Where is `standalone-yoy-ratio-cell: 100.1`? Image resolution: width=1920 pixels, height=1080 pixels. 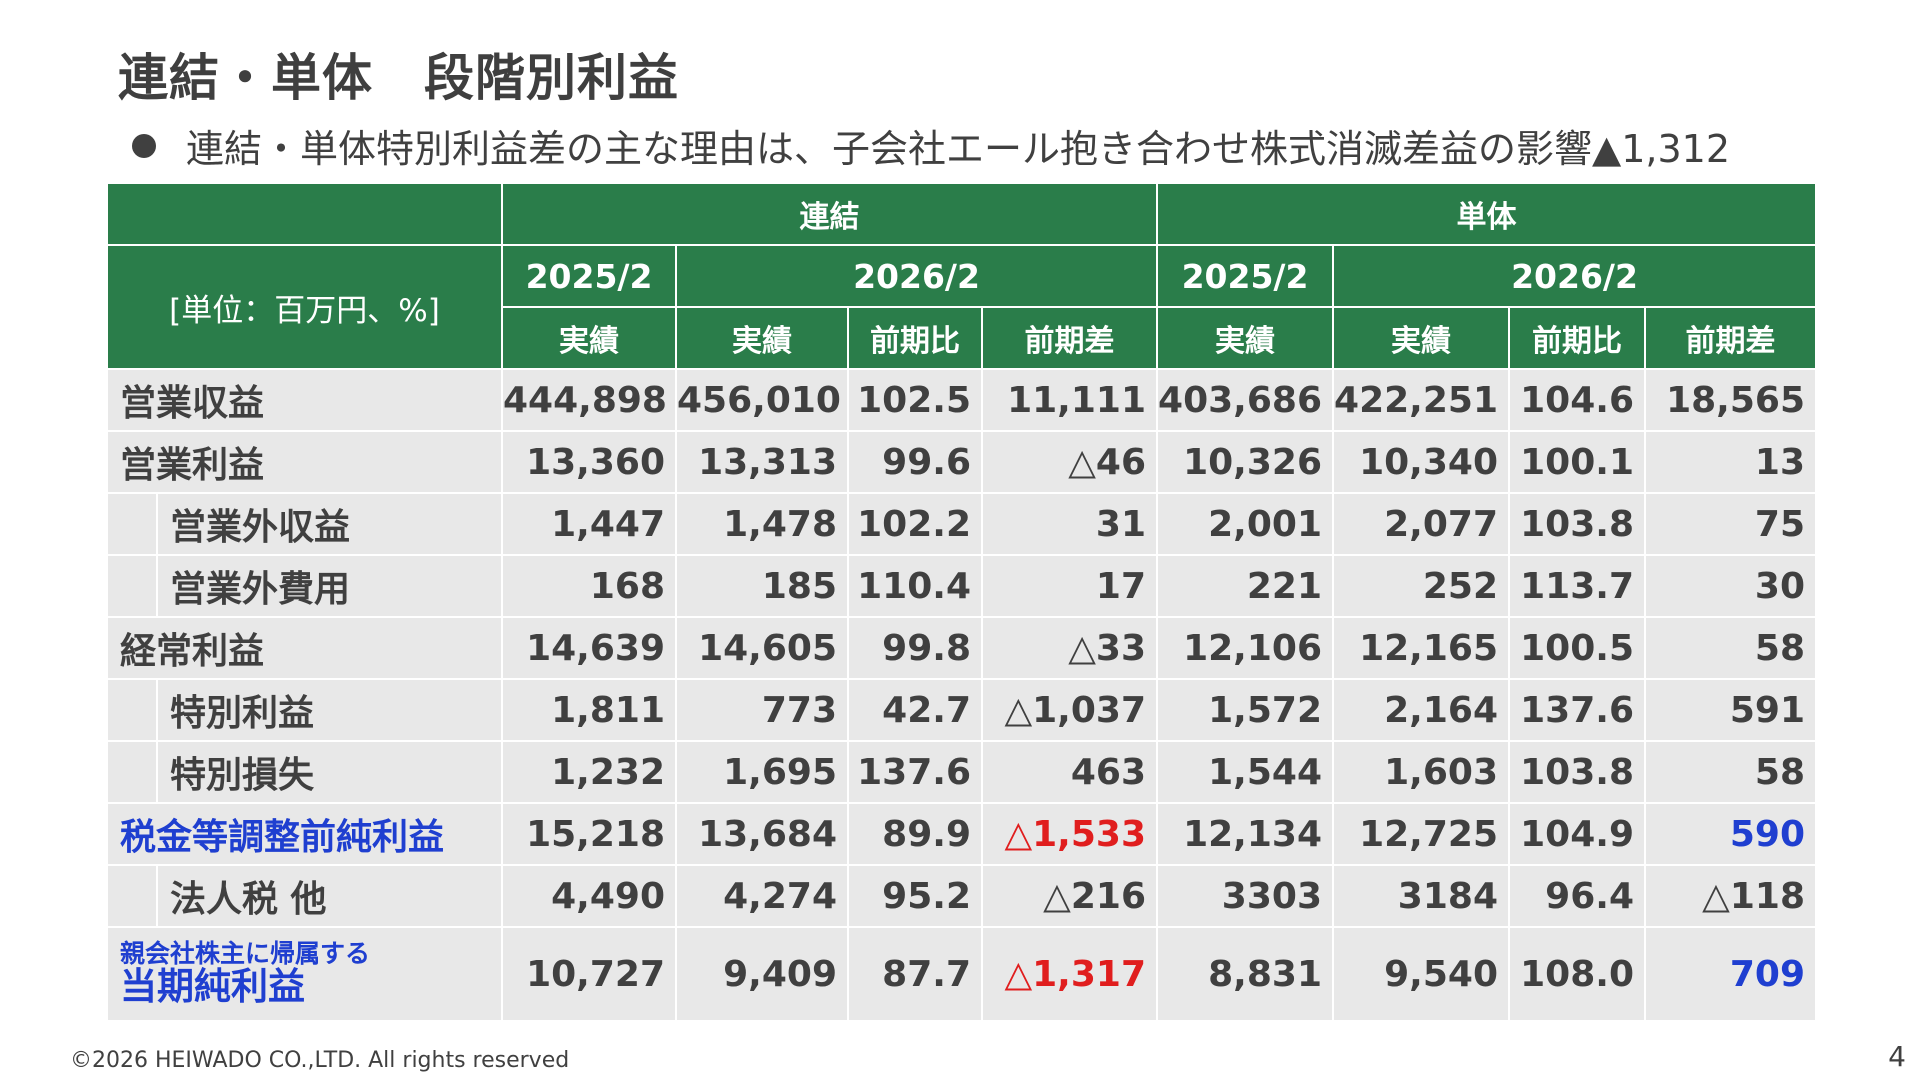 standalone-yoy-ratio-cell: 100.1 is located at coordinates (1577, 462).